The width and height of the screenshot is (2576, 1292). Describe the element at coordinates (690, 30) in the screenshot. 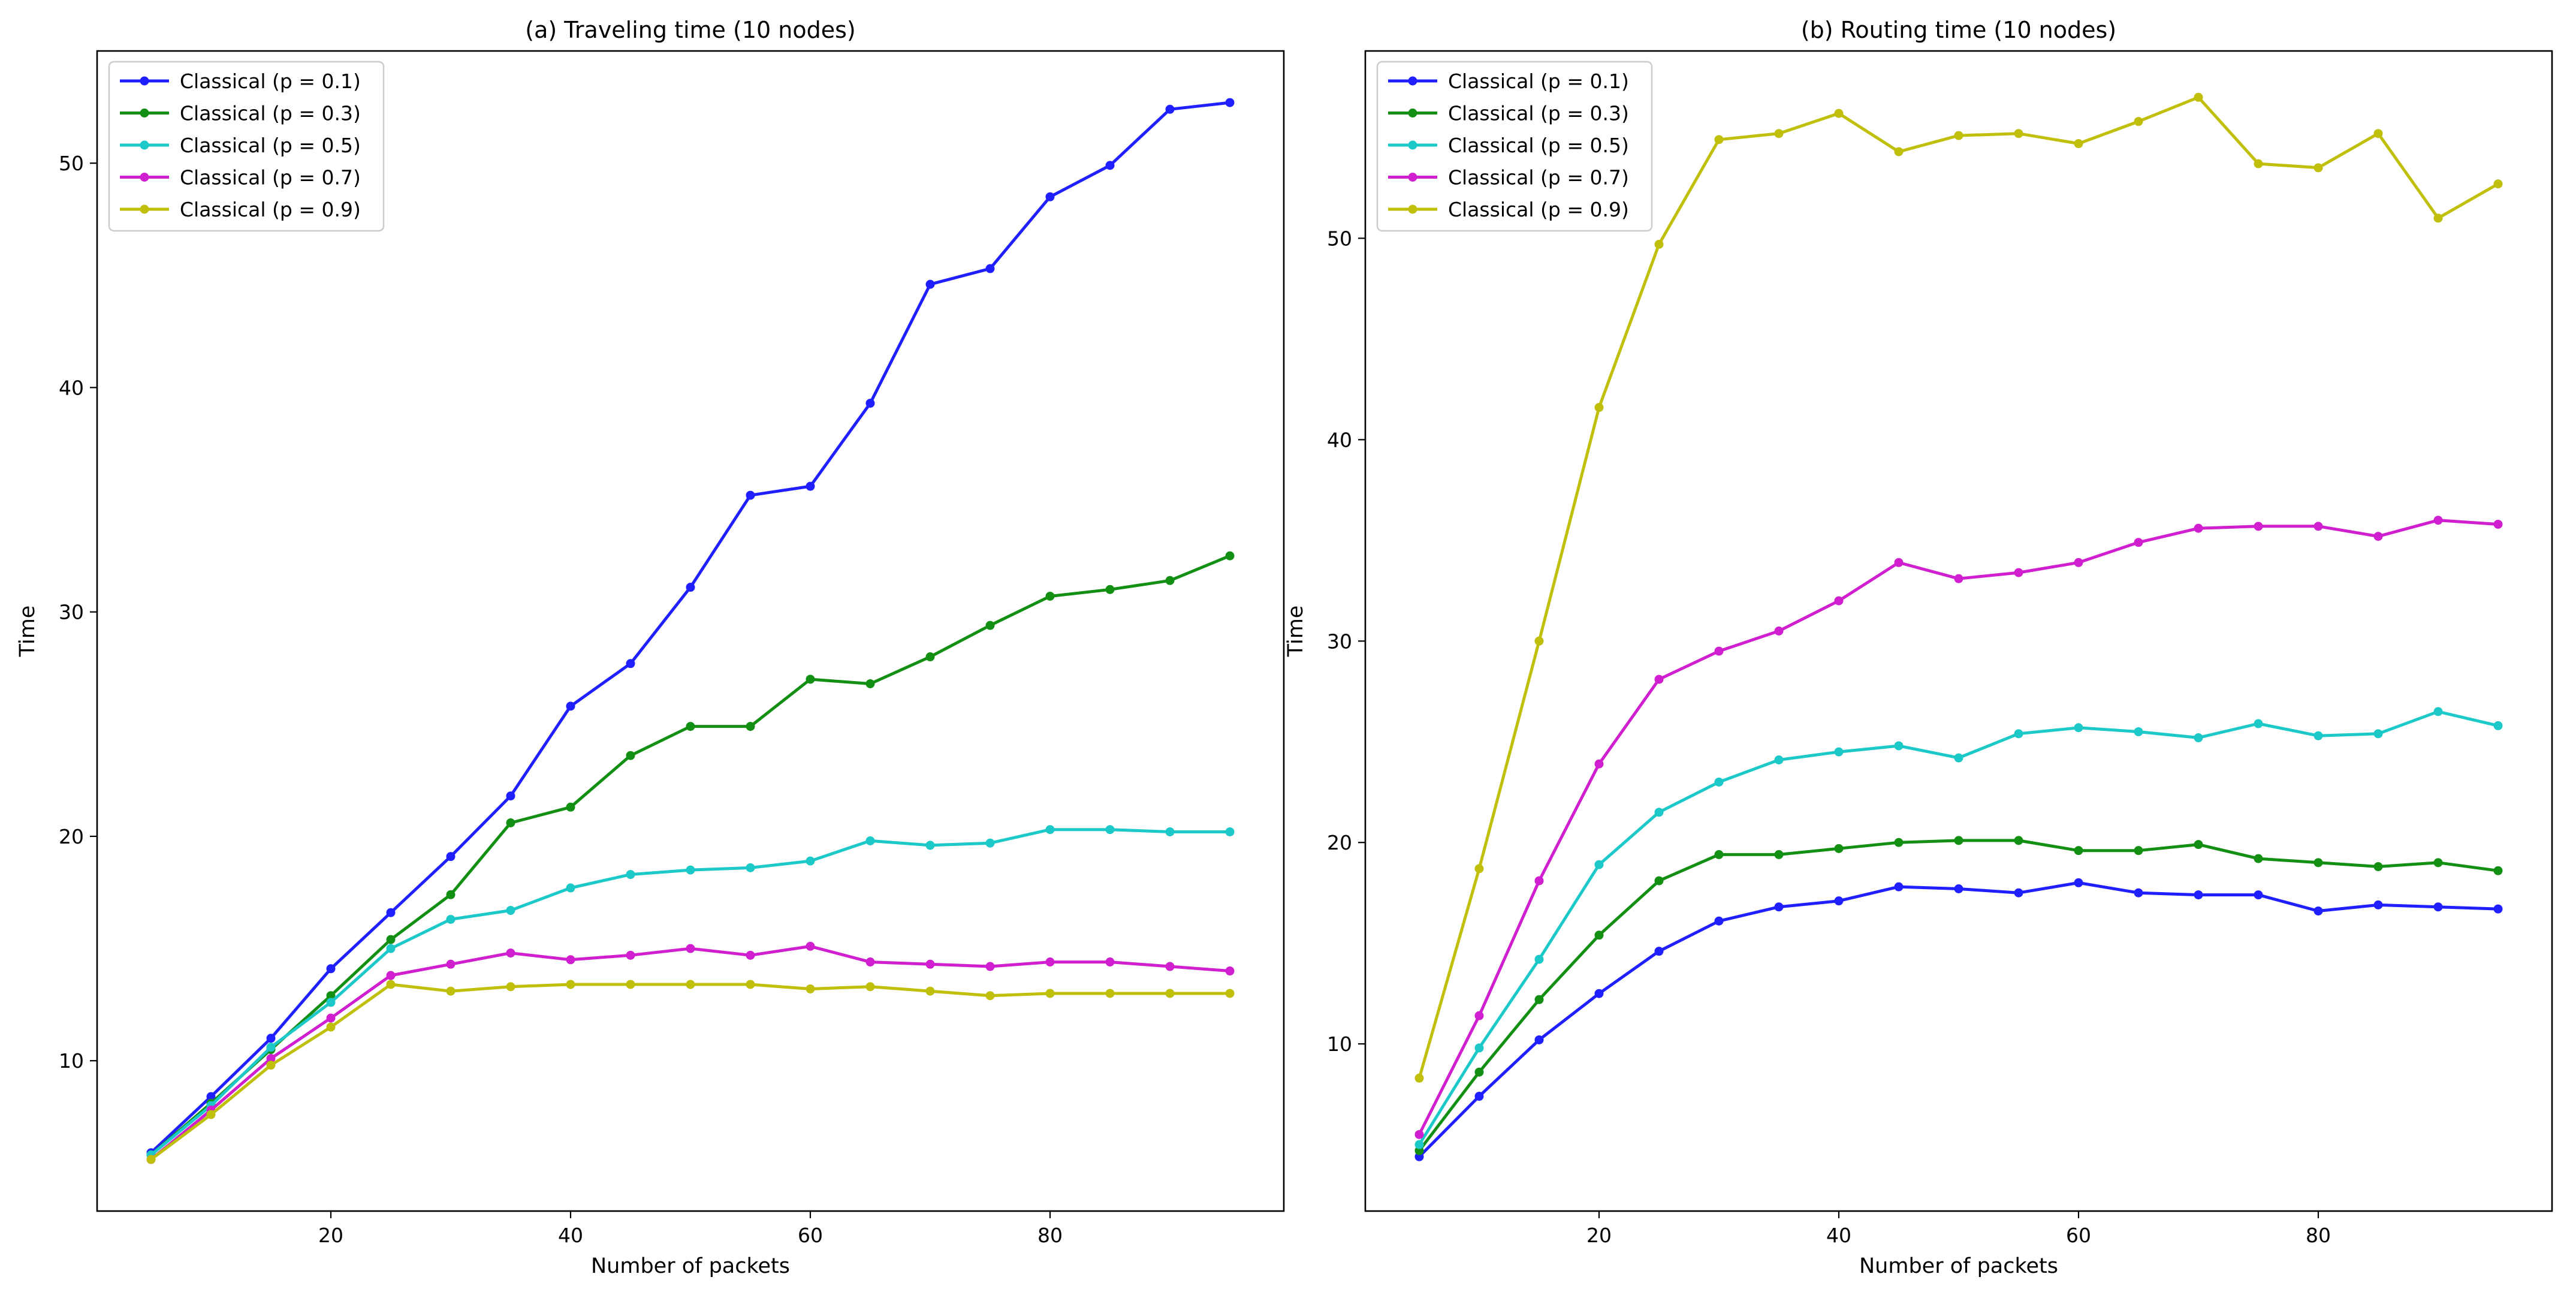

I see `chart-title: (a) Traveling time (10 nodes)` at that location.